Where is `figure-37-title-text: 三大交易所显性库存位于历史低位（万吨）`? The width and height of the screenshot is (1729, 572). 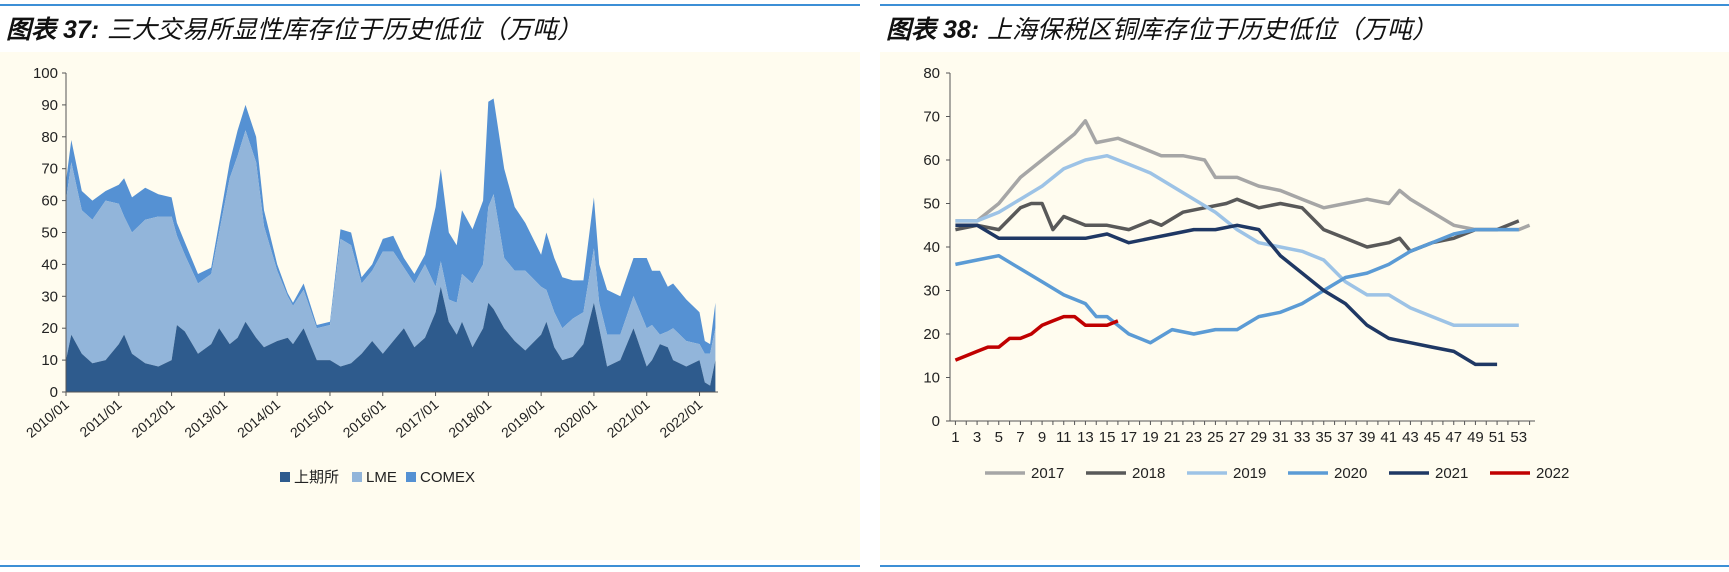
figure-37-title-text: 三大交易所显性库存位于历史低位（万吨） is located at coordinates (345, 29).